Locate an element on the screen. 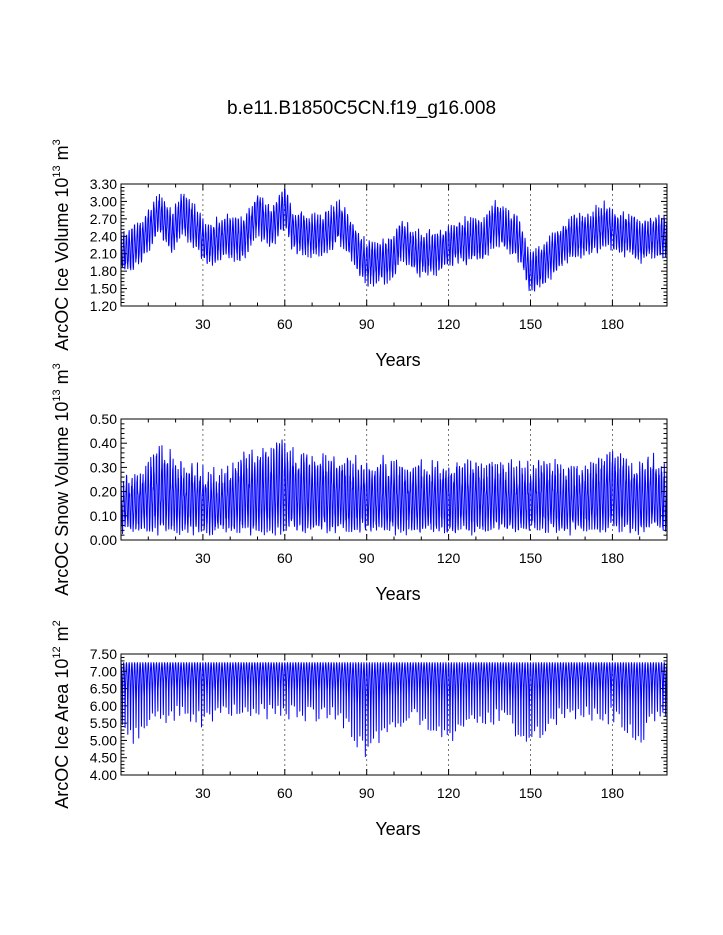  y-axis-label: ArcOC Ice Area 1012 m2 is located at coordinates (61, 714).